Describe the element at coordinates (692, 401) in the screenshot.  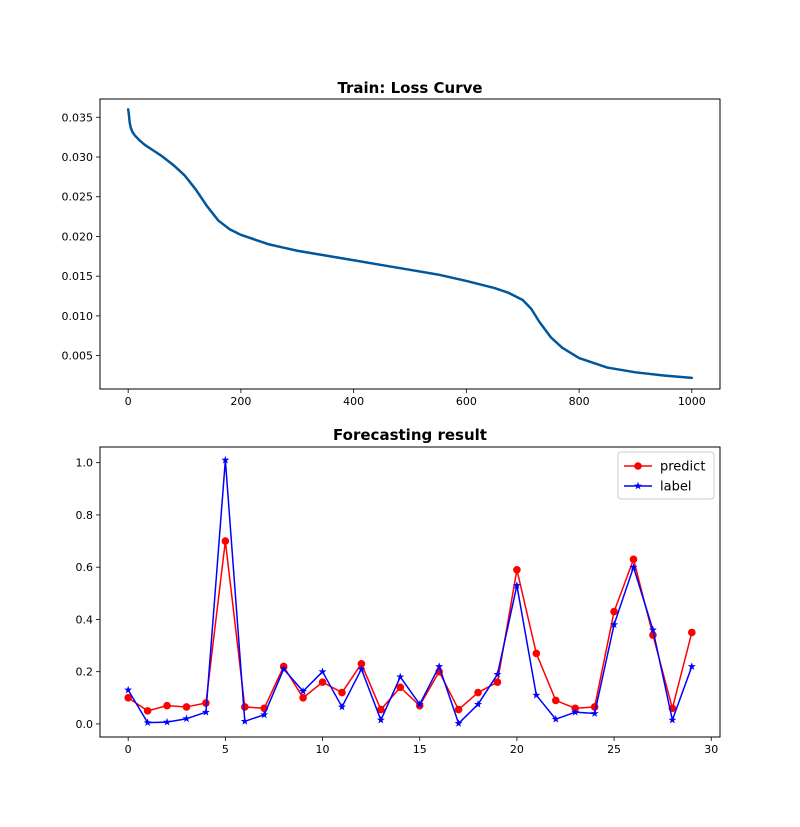
I see `loss-x-tick-label: 1000` at that location.